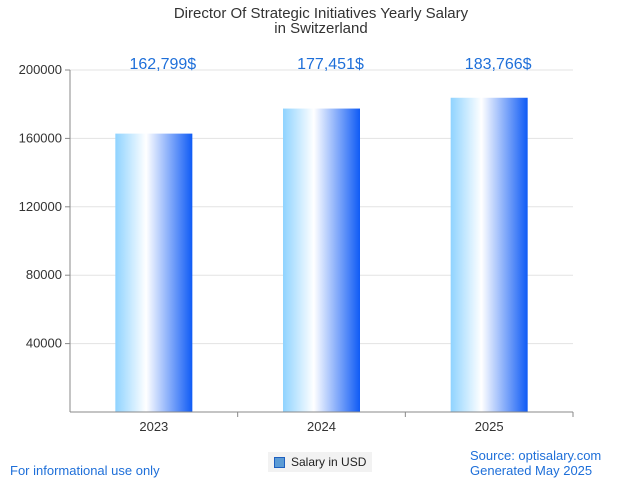  What do you see at coordinates (85, 470) in the screenshot?
I see `disclaimer-text: For informational use only` at bounding box center [85, 470].